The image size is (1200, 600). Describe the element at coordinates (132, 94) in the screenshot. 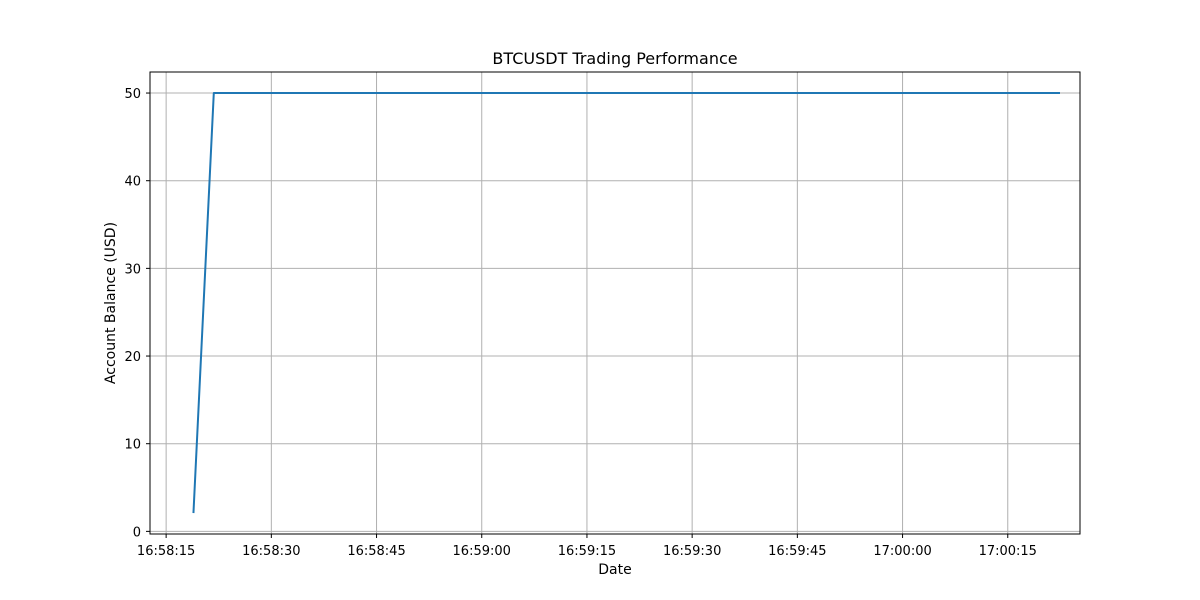

I see `y-tick-label: 50` at that location.